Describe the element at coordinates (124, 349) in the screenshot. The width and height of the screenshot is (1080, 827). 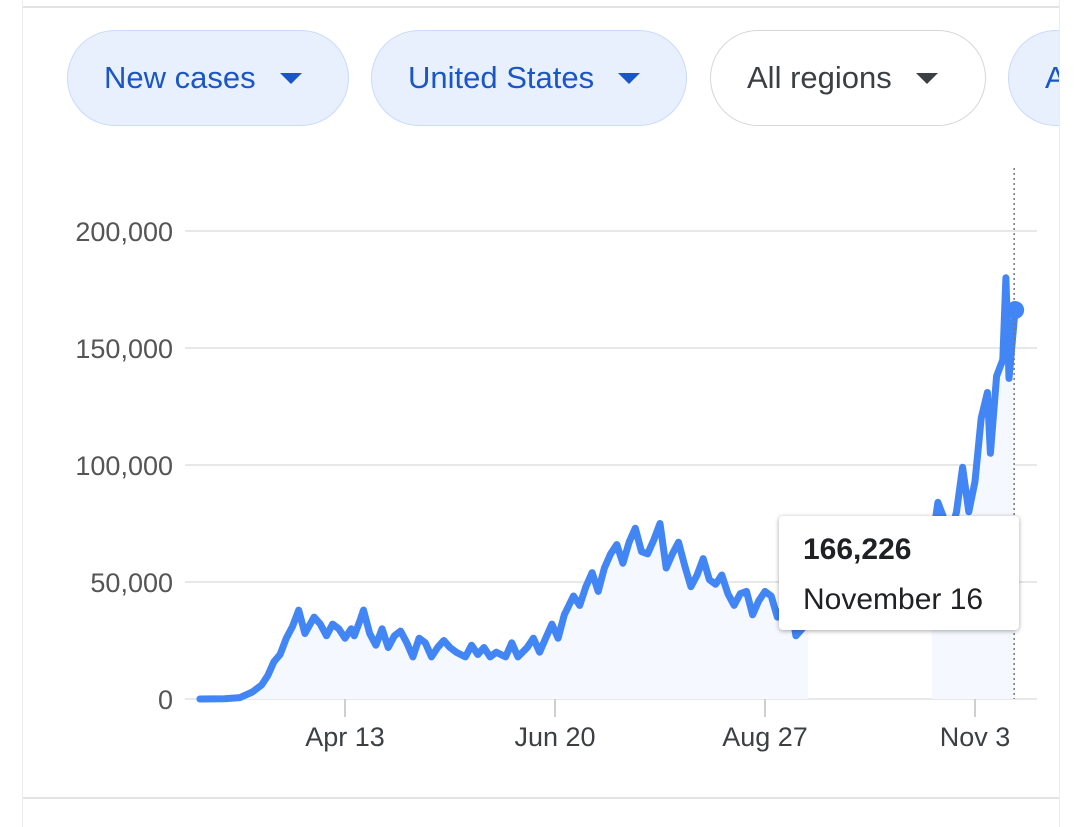
I see `y-tick-label: 150,000` at that location.